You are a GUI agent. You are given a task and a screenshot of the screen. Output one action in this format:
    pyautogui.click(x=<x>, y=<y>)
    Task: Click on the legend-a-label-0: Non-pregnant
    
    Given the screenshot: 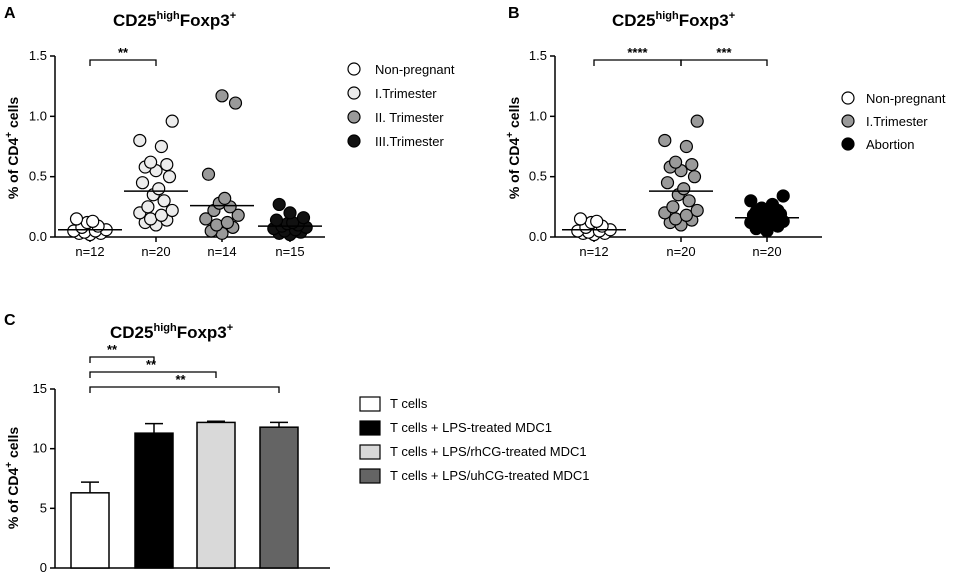 What is the action you would take?
    pyautogui.click(x=415, y=69)
    